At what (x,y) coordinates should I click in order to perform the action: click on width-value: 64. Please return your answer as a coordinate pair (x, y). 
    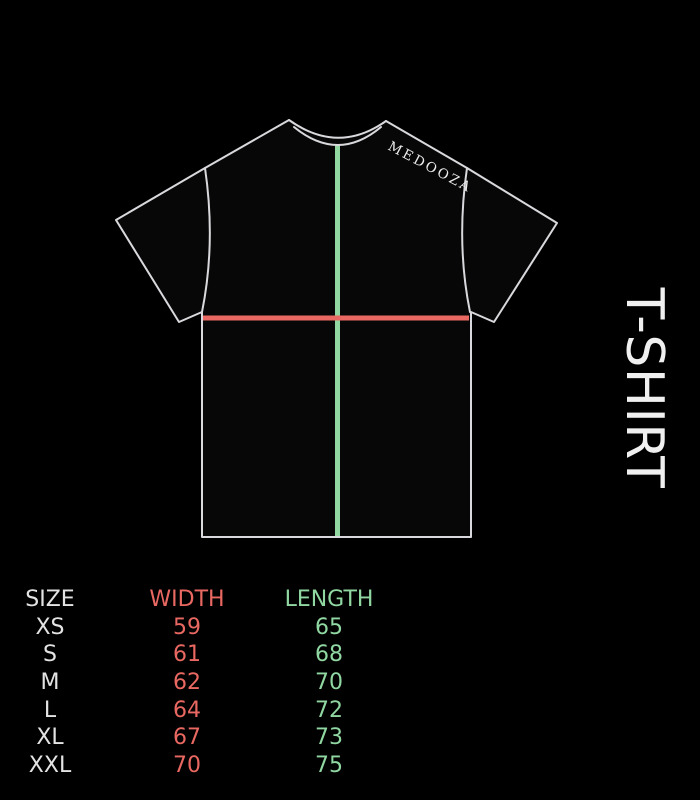
    Looking at the image, I should click on (187, 710).